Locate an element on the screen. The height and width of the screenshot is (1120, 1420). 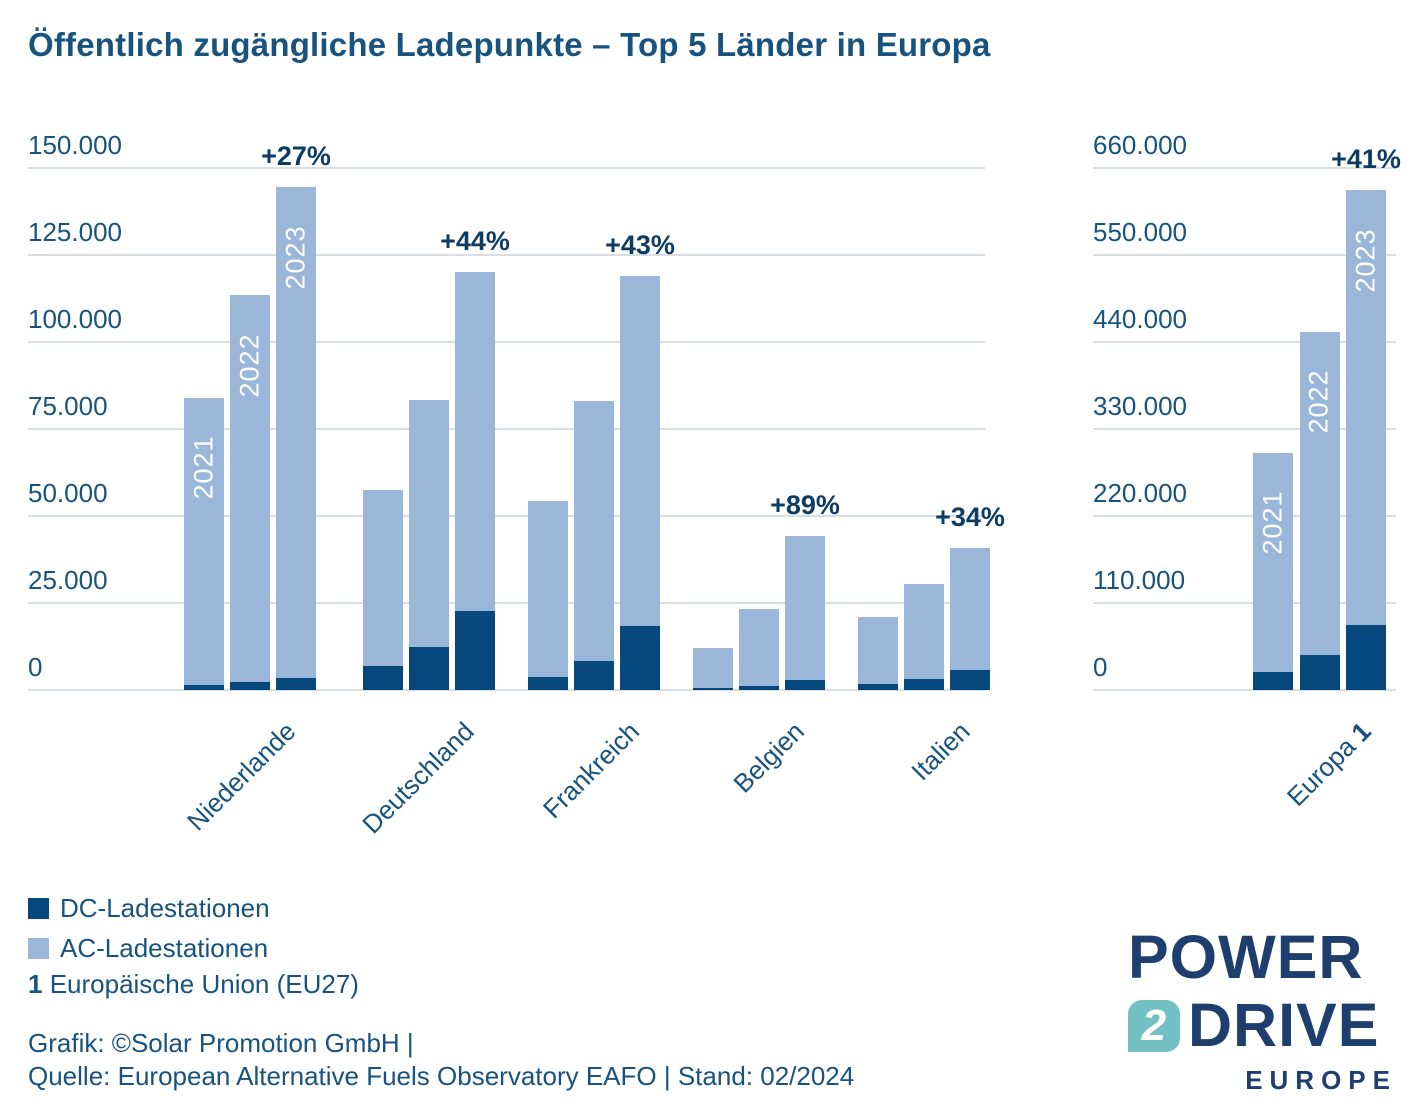
bar-ac-top5-Italien-2021 is located at coordinates (878, 650).